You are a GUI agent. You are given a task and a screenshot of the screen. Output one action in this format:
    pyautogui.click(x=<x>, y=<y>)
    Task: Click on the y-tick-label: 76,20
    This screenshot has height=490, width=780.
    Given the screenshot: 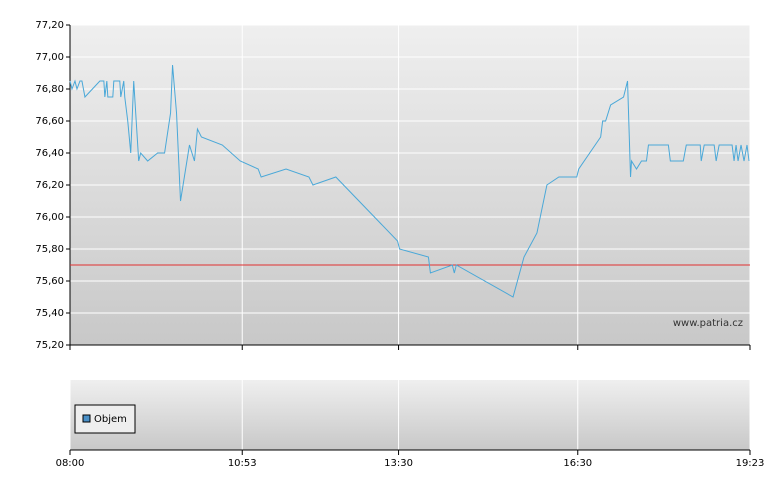 What is the action you would take?
    pyautogui.click(x=49, y=185)
    